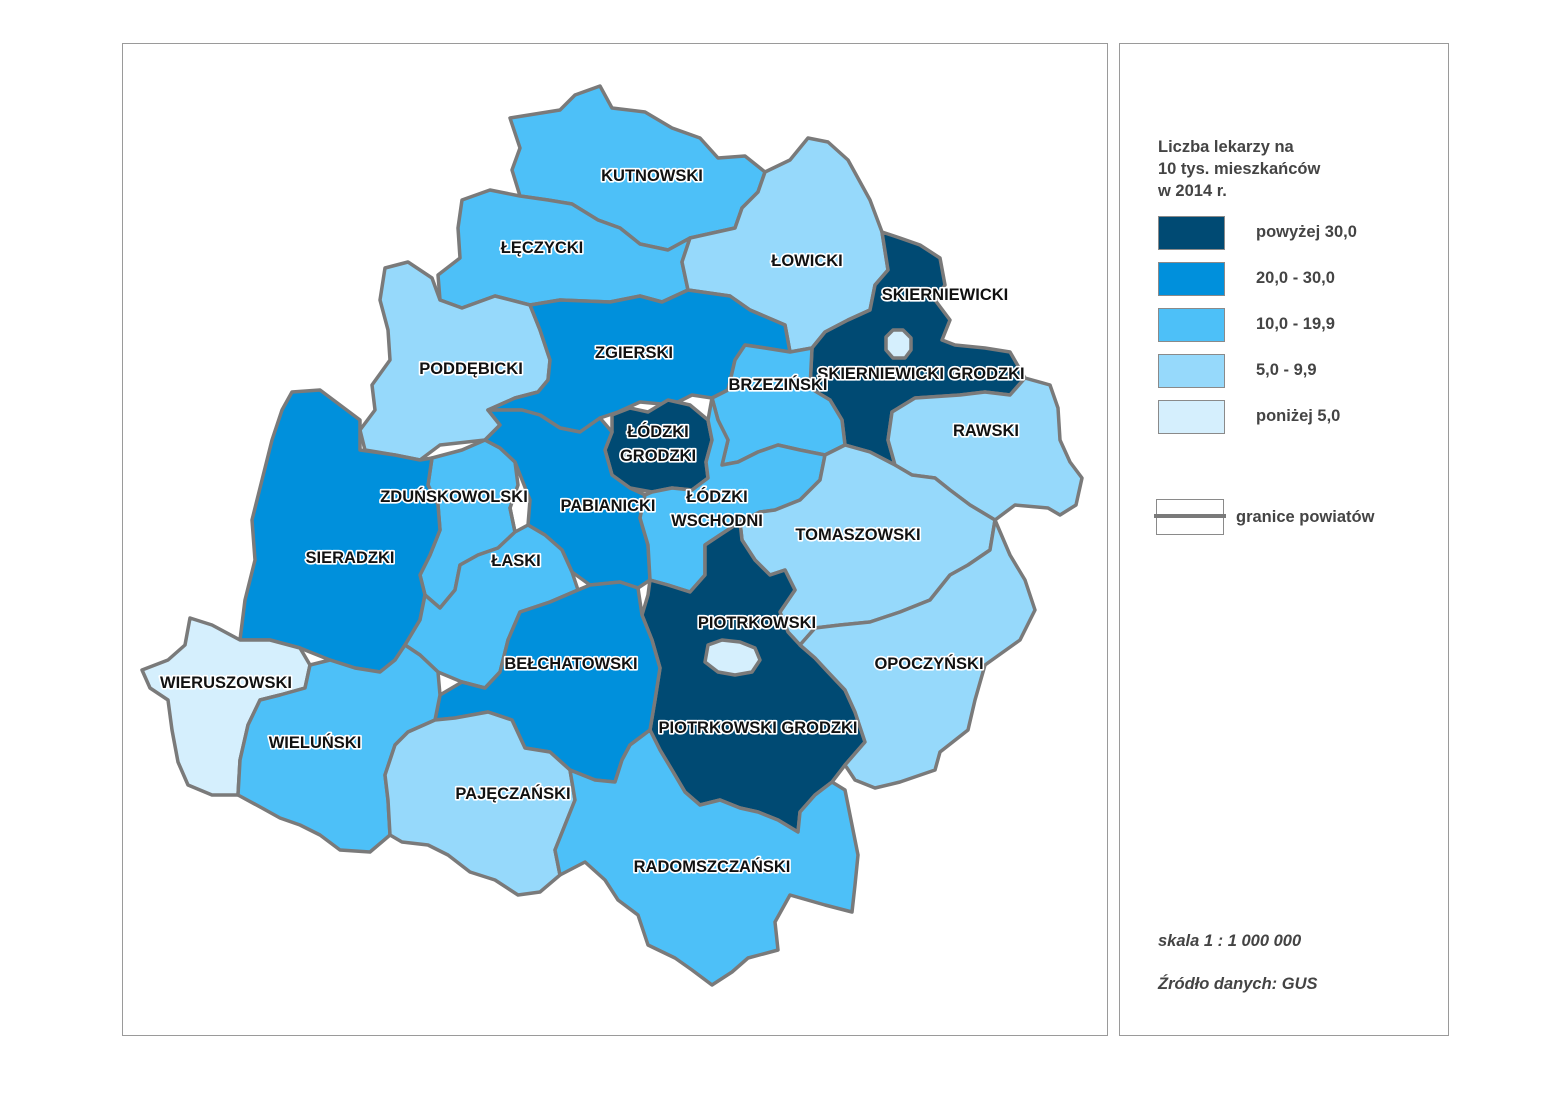 Image resolution: width=1548 pixels, height=1093 pixels. What do you see at coordinates (1226, 147) in the screenshot?
I see `legend-title-line: Liczba lekarzy na` at bounding box center [1226, 147].